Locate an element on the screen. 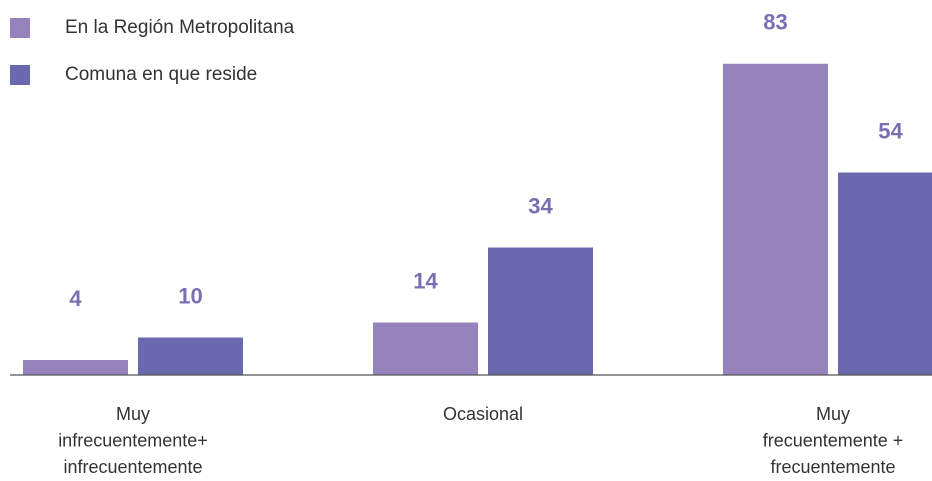  x-tick-label-line: frecuentemente + is located at coordinates (833, 440).